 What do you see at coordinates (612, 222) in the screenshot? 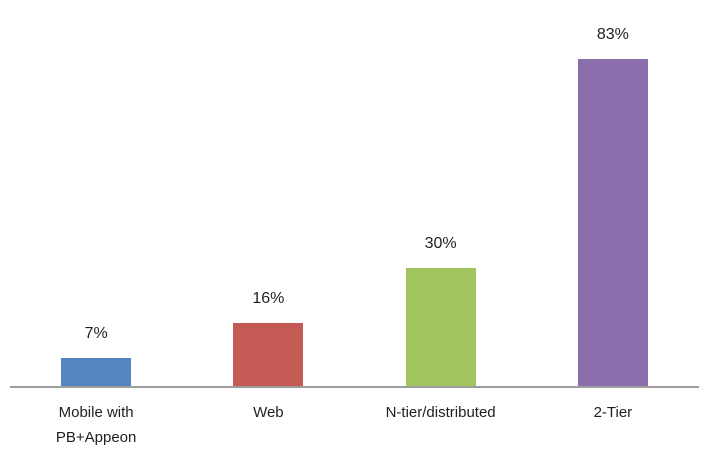
I see `bar-2-tier` at bounding box center [612, 222].